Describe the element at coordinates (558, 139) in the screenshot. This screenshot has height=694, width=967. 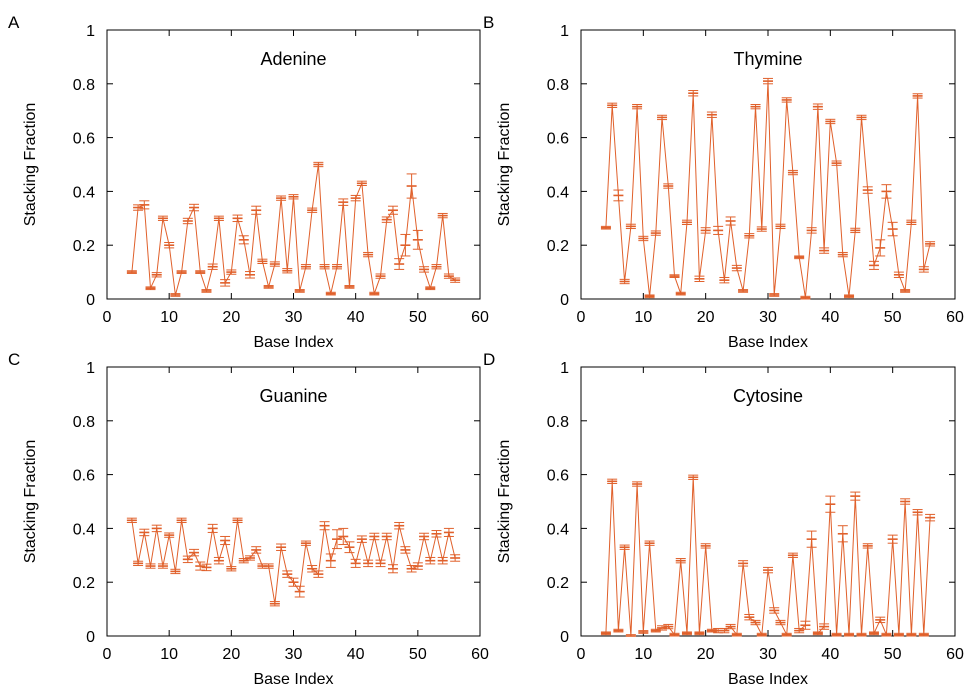
I see `y-tick-label: 0.6` at that location.